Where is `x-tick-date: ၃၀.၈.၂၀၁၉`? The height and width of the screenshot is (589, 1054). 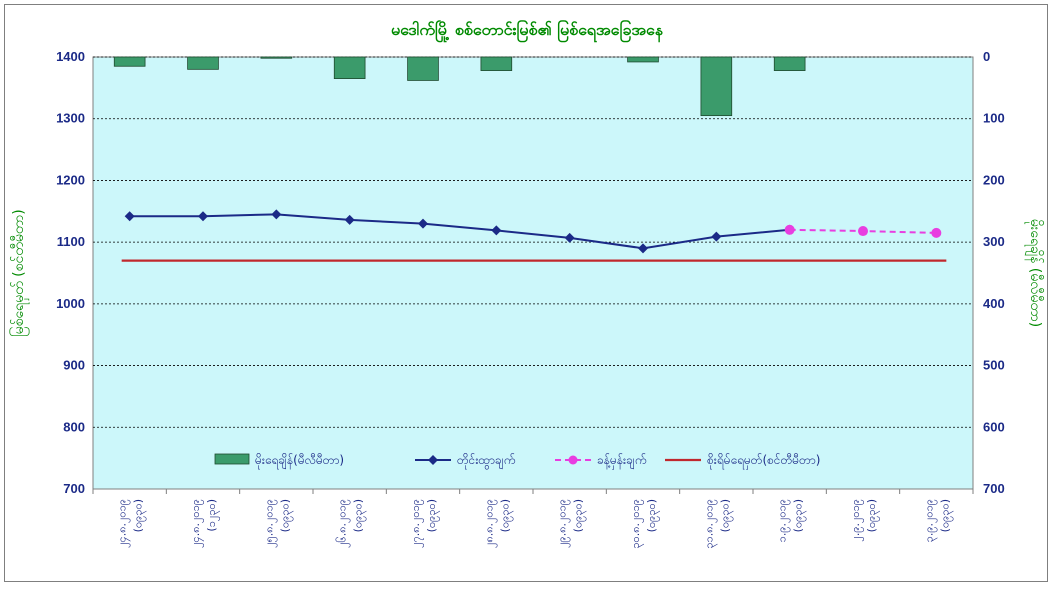
x-tick-date: ၃၀.၈.၂၀၁၉ is located at coordinates (636, 524).